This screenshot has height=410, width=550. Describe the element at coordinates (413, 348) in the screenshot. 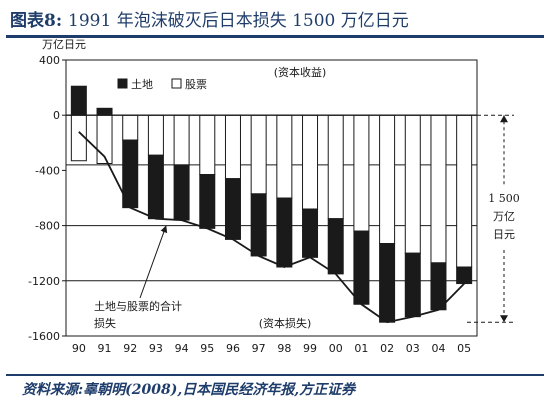

I see `x-tick-label: 03` at that location.